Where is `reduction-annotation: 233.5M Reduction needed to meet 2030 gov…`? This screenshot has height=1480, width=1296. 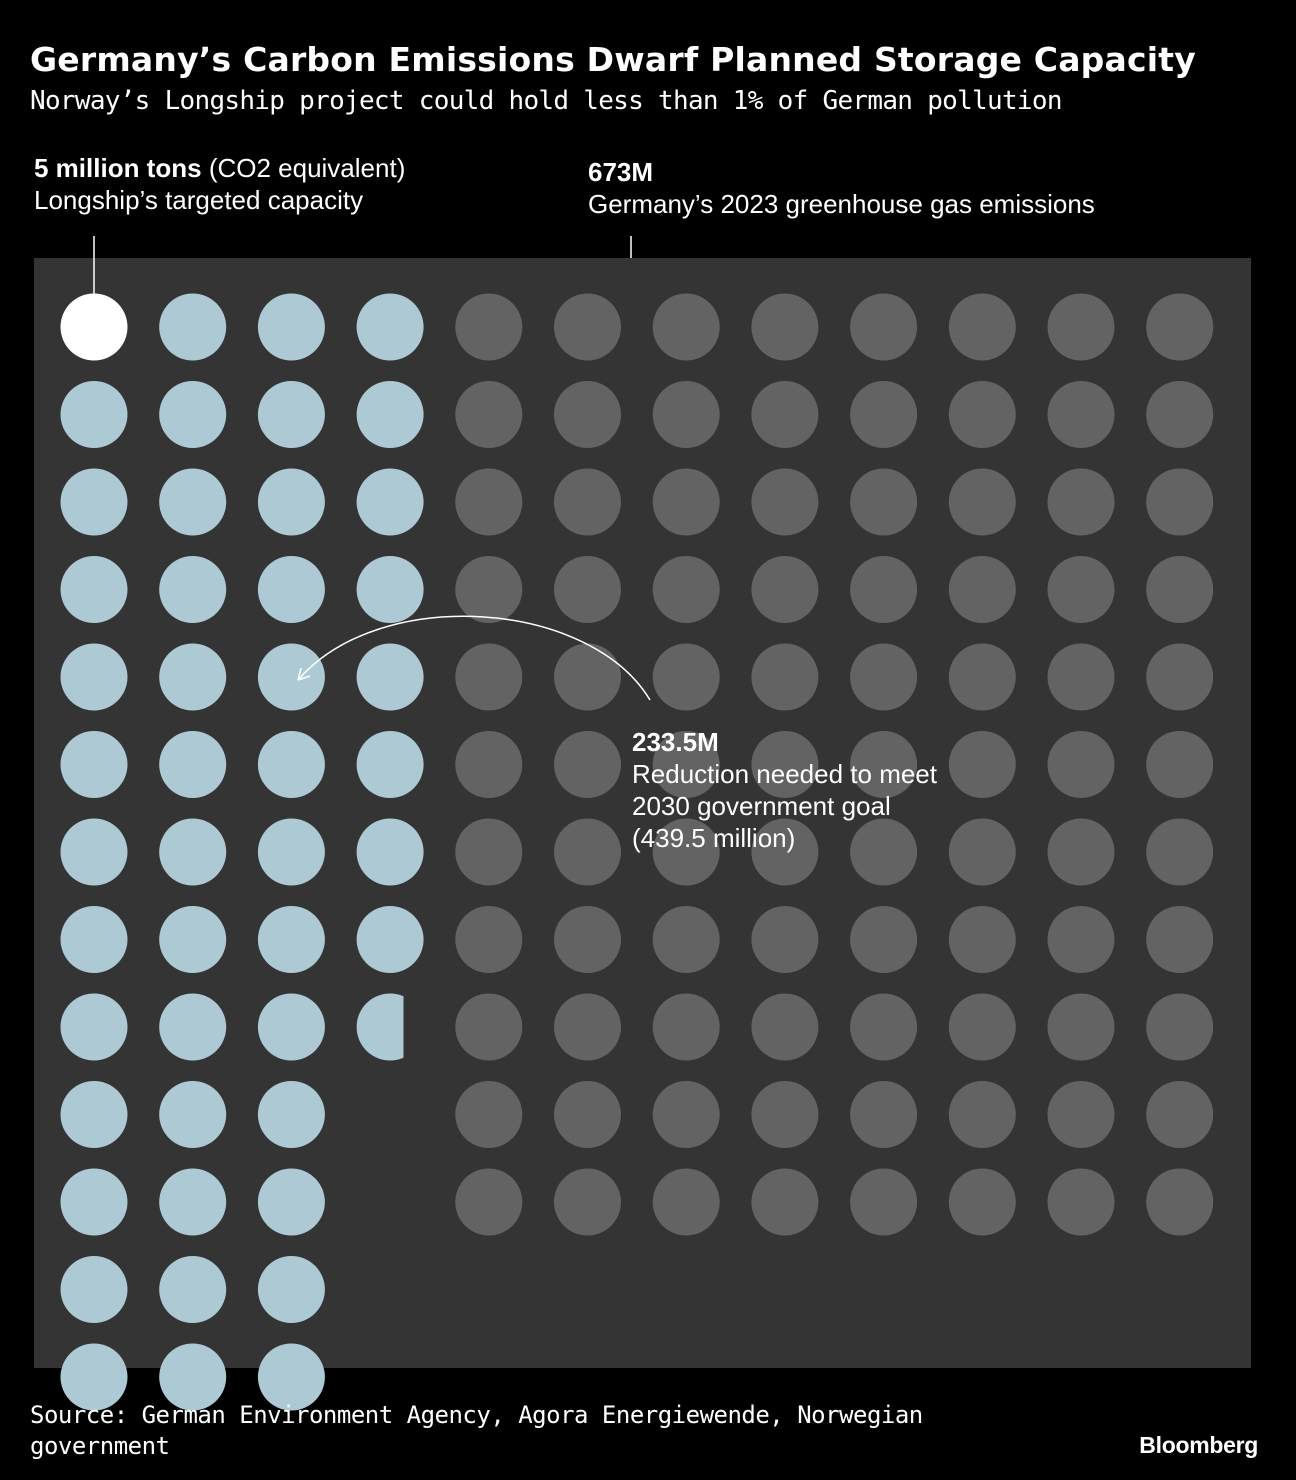
reduction-annotation: 233.5M Reduction needed to meet 2030 gov… is located at coordinates (784, 790).